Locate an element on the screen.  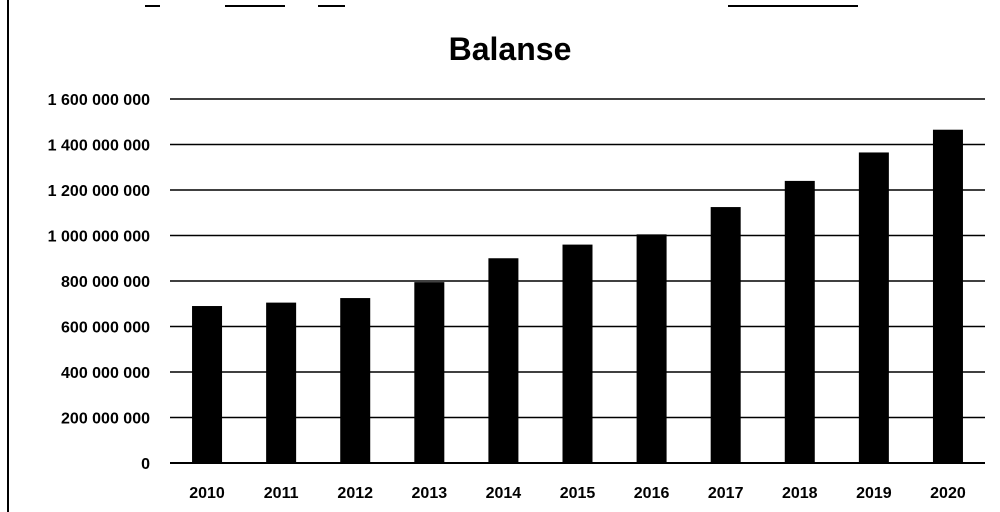
x-tick-label: 2012 is located at coordinates (355, 493).